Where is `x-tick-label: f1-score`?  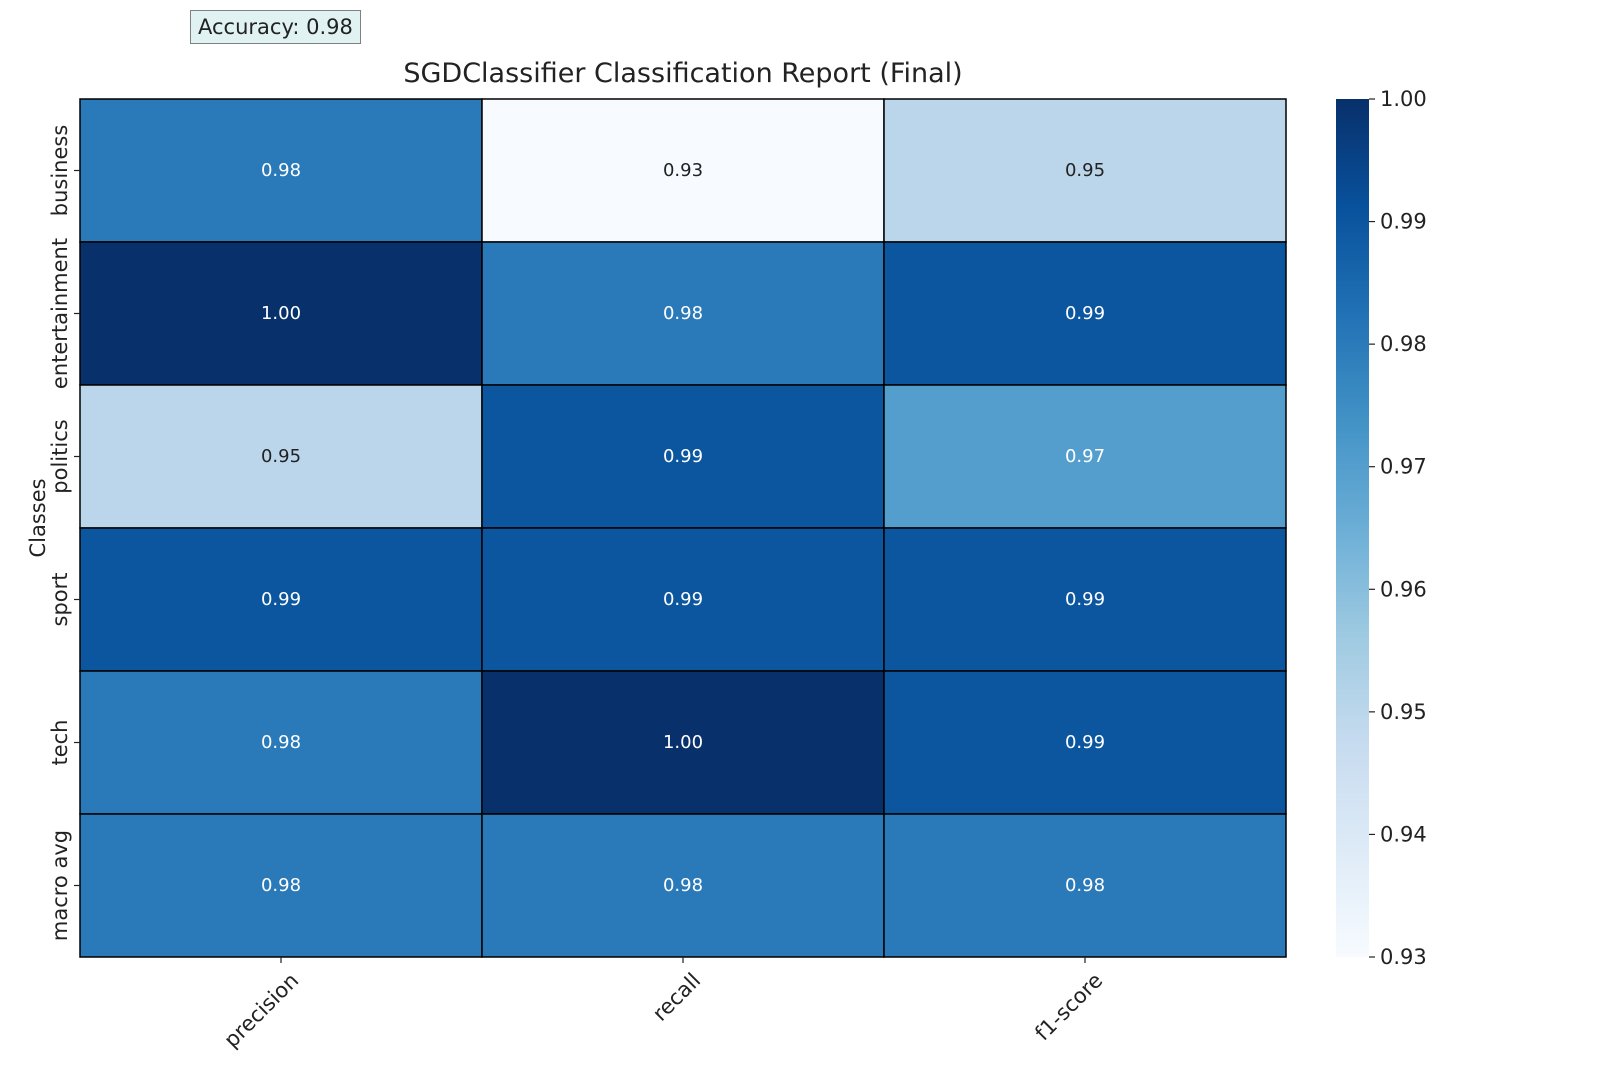 x-tick-label: f1-score is located at coordinates (1068, 1006).